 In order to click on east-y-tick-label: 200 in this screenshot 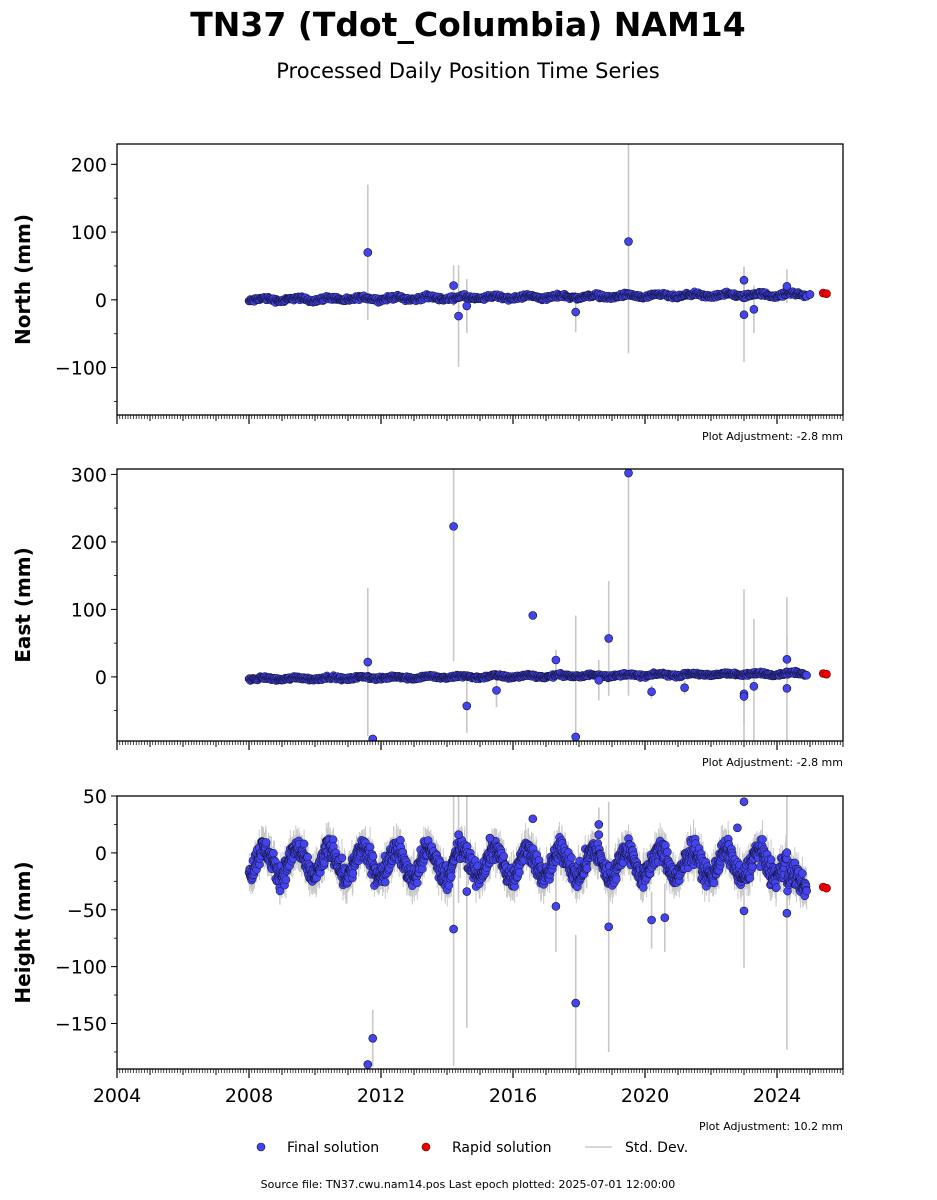, I will do `click(89, 543)`.